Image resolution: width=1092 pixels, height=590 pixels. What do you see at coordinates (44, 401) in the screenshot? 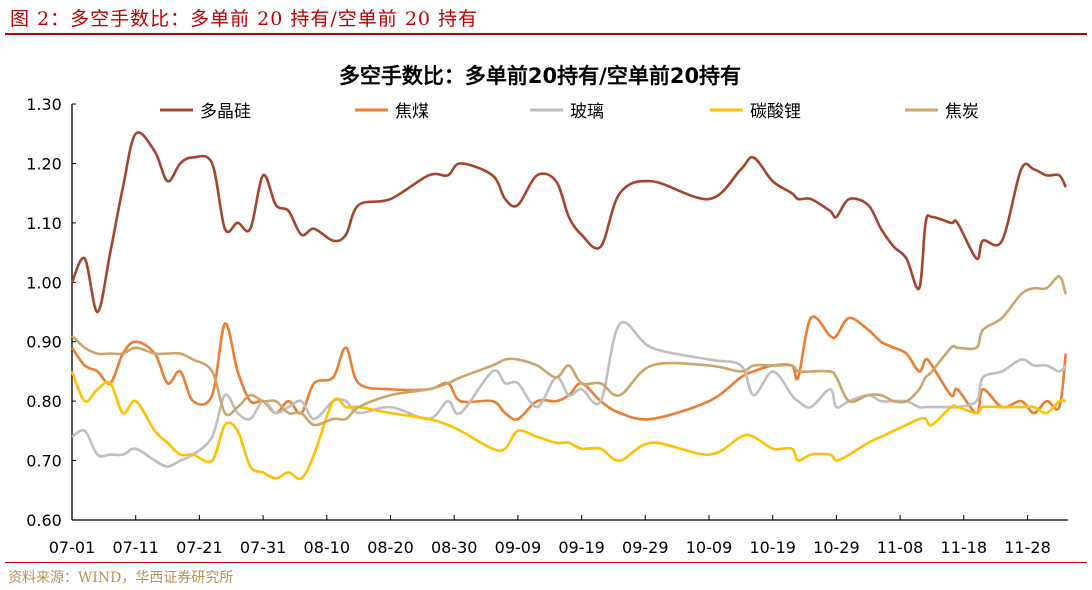
I see `y-tick-label: 0.80` at bounding box center [44, 401].